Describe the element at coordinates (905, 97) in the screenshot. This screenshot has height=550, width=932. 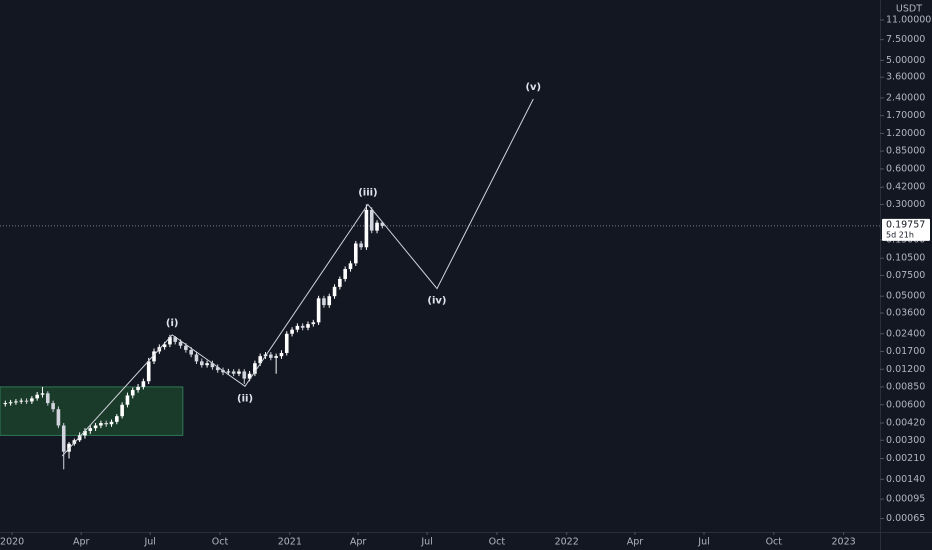
I see `y-tick-label: 2.40000` at that location.